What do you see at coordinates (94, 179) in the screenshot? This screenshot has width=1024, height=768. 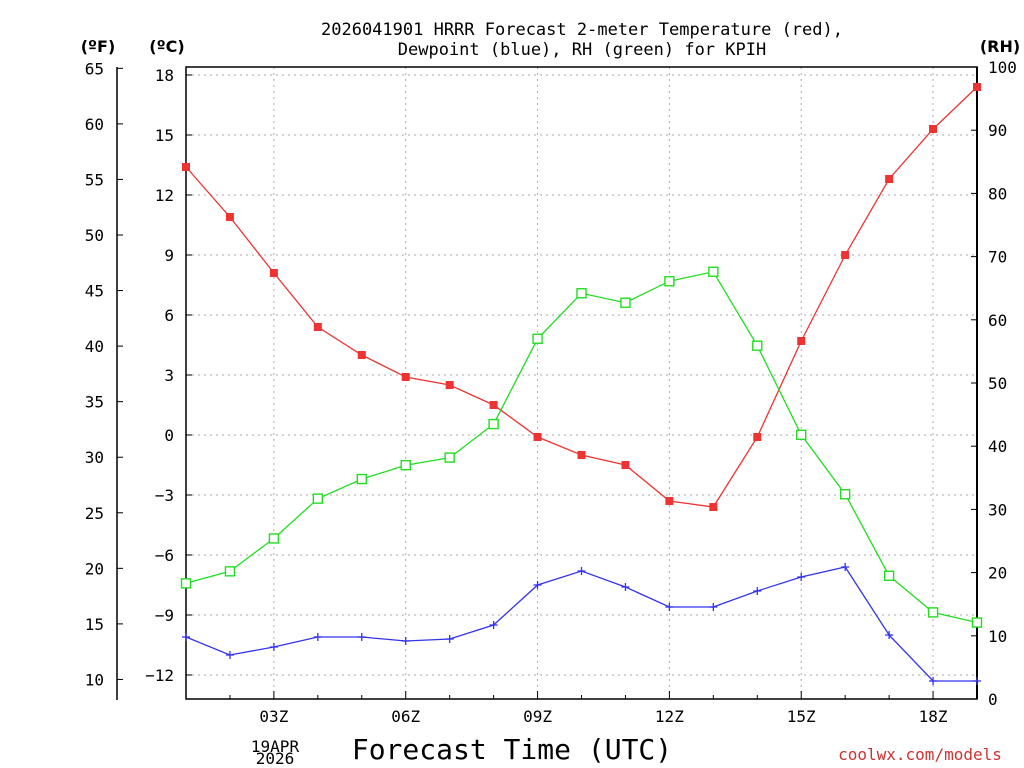 I see `fahrenheit-tick-label: 55` at bounding box center [94, 179].